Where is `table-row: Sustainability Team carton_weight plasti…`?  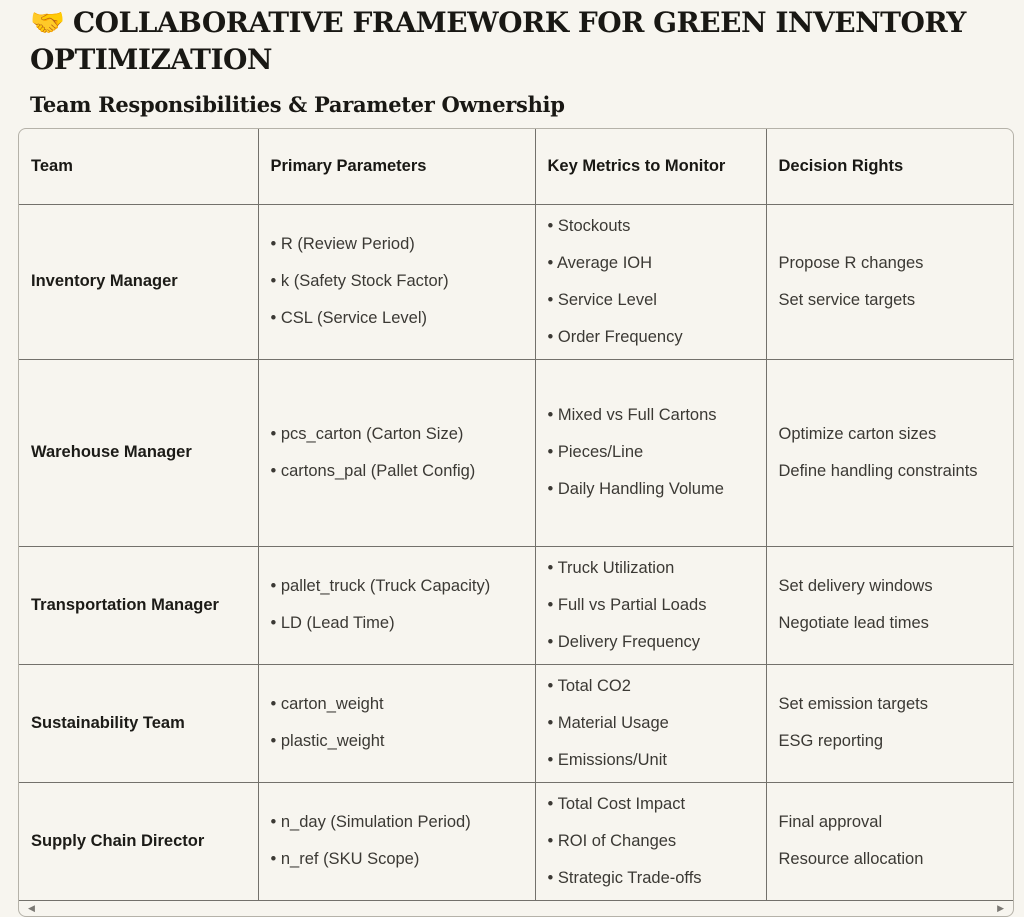
table-row: Sustainability Team carton_weight plasti… is located at coordinates (516, 723).